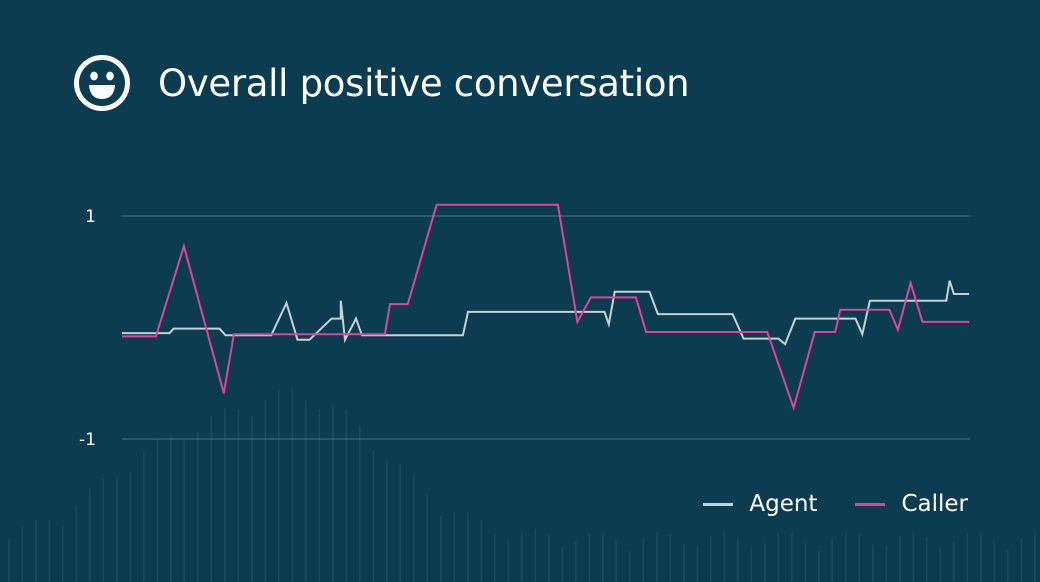  Describe the element at coordinates (546, 313) in the screenshot. I see `series-line-agent` at that location.